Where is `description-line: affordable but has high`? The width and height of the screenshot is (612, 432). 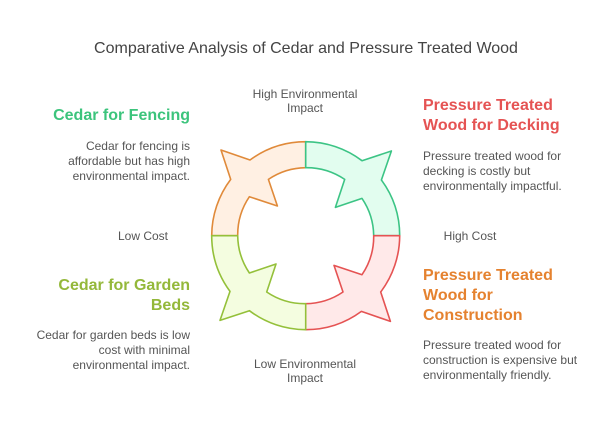
description-line: affordable but has high is located at coordinates (129, 161).